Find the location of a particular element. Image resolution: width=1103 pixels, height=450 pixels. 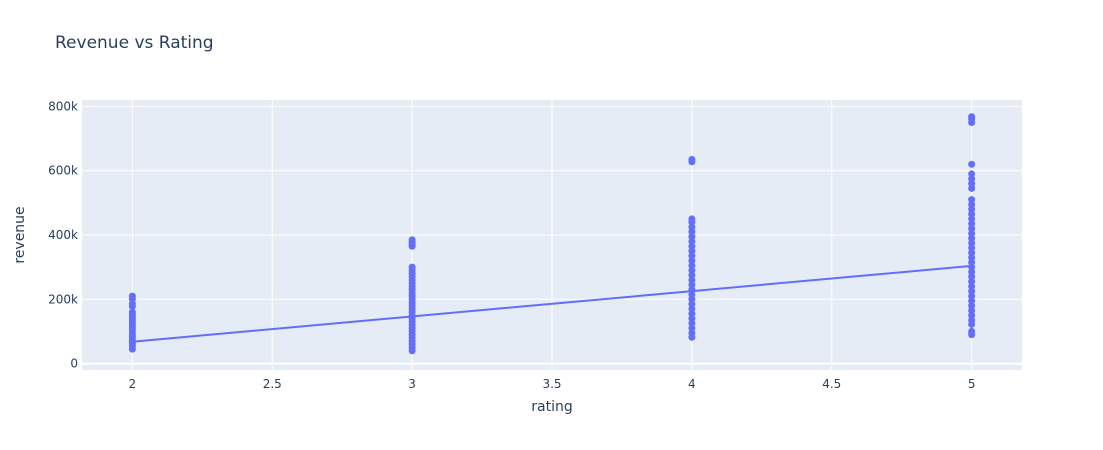

x-tick-label: 4.5 is located at coordinates (831, 384).